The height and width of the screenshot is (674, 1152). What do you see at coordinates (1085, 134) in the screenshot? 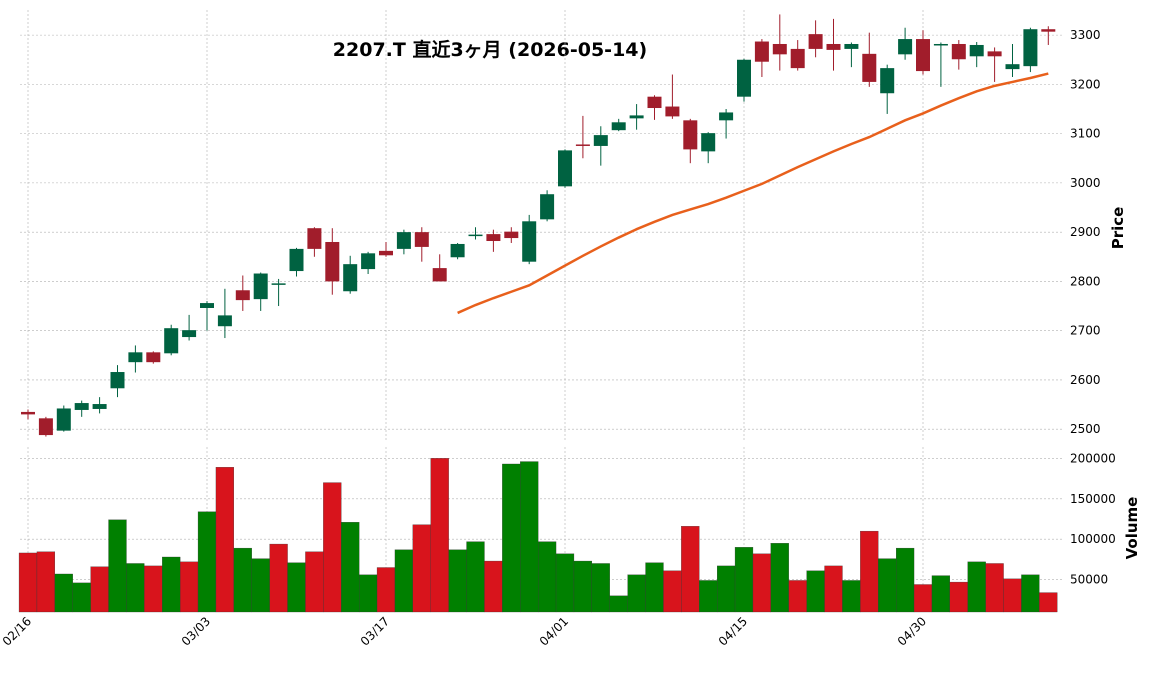
I see `y-tick-label: 3100` at bounding box center [1085, 134].